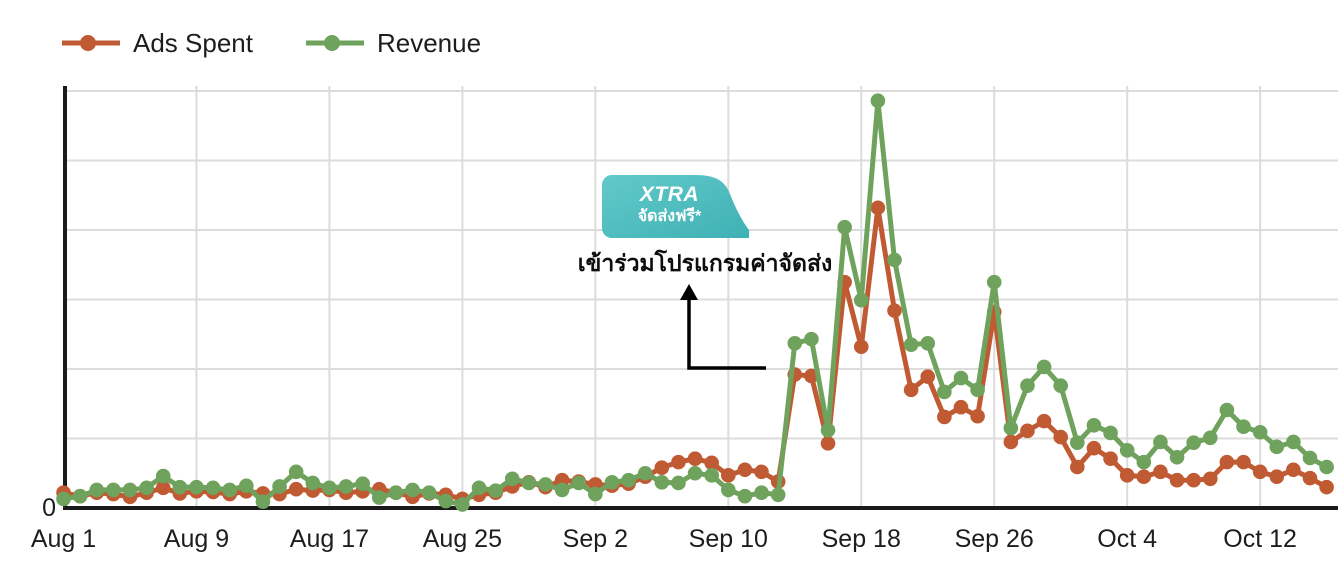 The height and width of the screenshot is (588, 1338). What do you see at coordinates (669, 216) in the screenshot?
I see `badge-subtitle: จัดส่งฟรี*` at bounding box center [669, 216].